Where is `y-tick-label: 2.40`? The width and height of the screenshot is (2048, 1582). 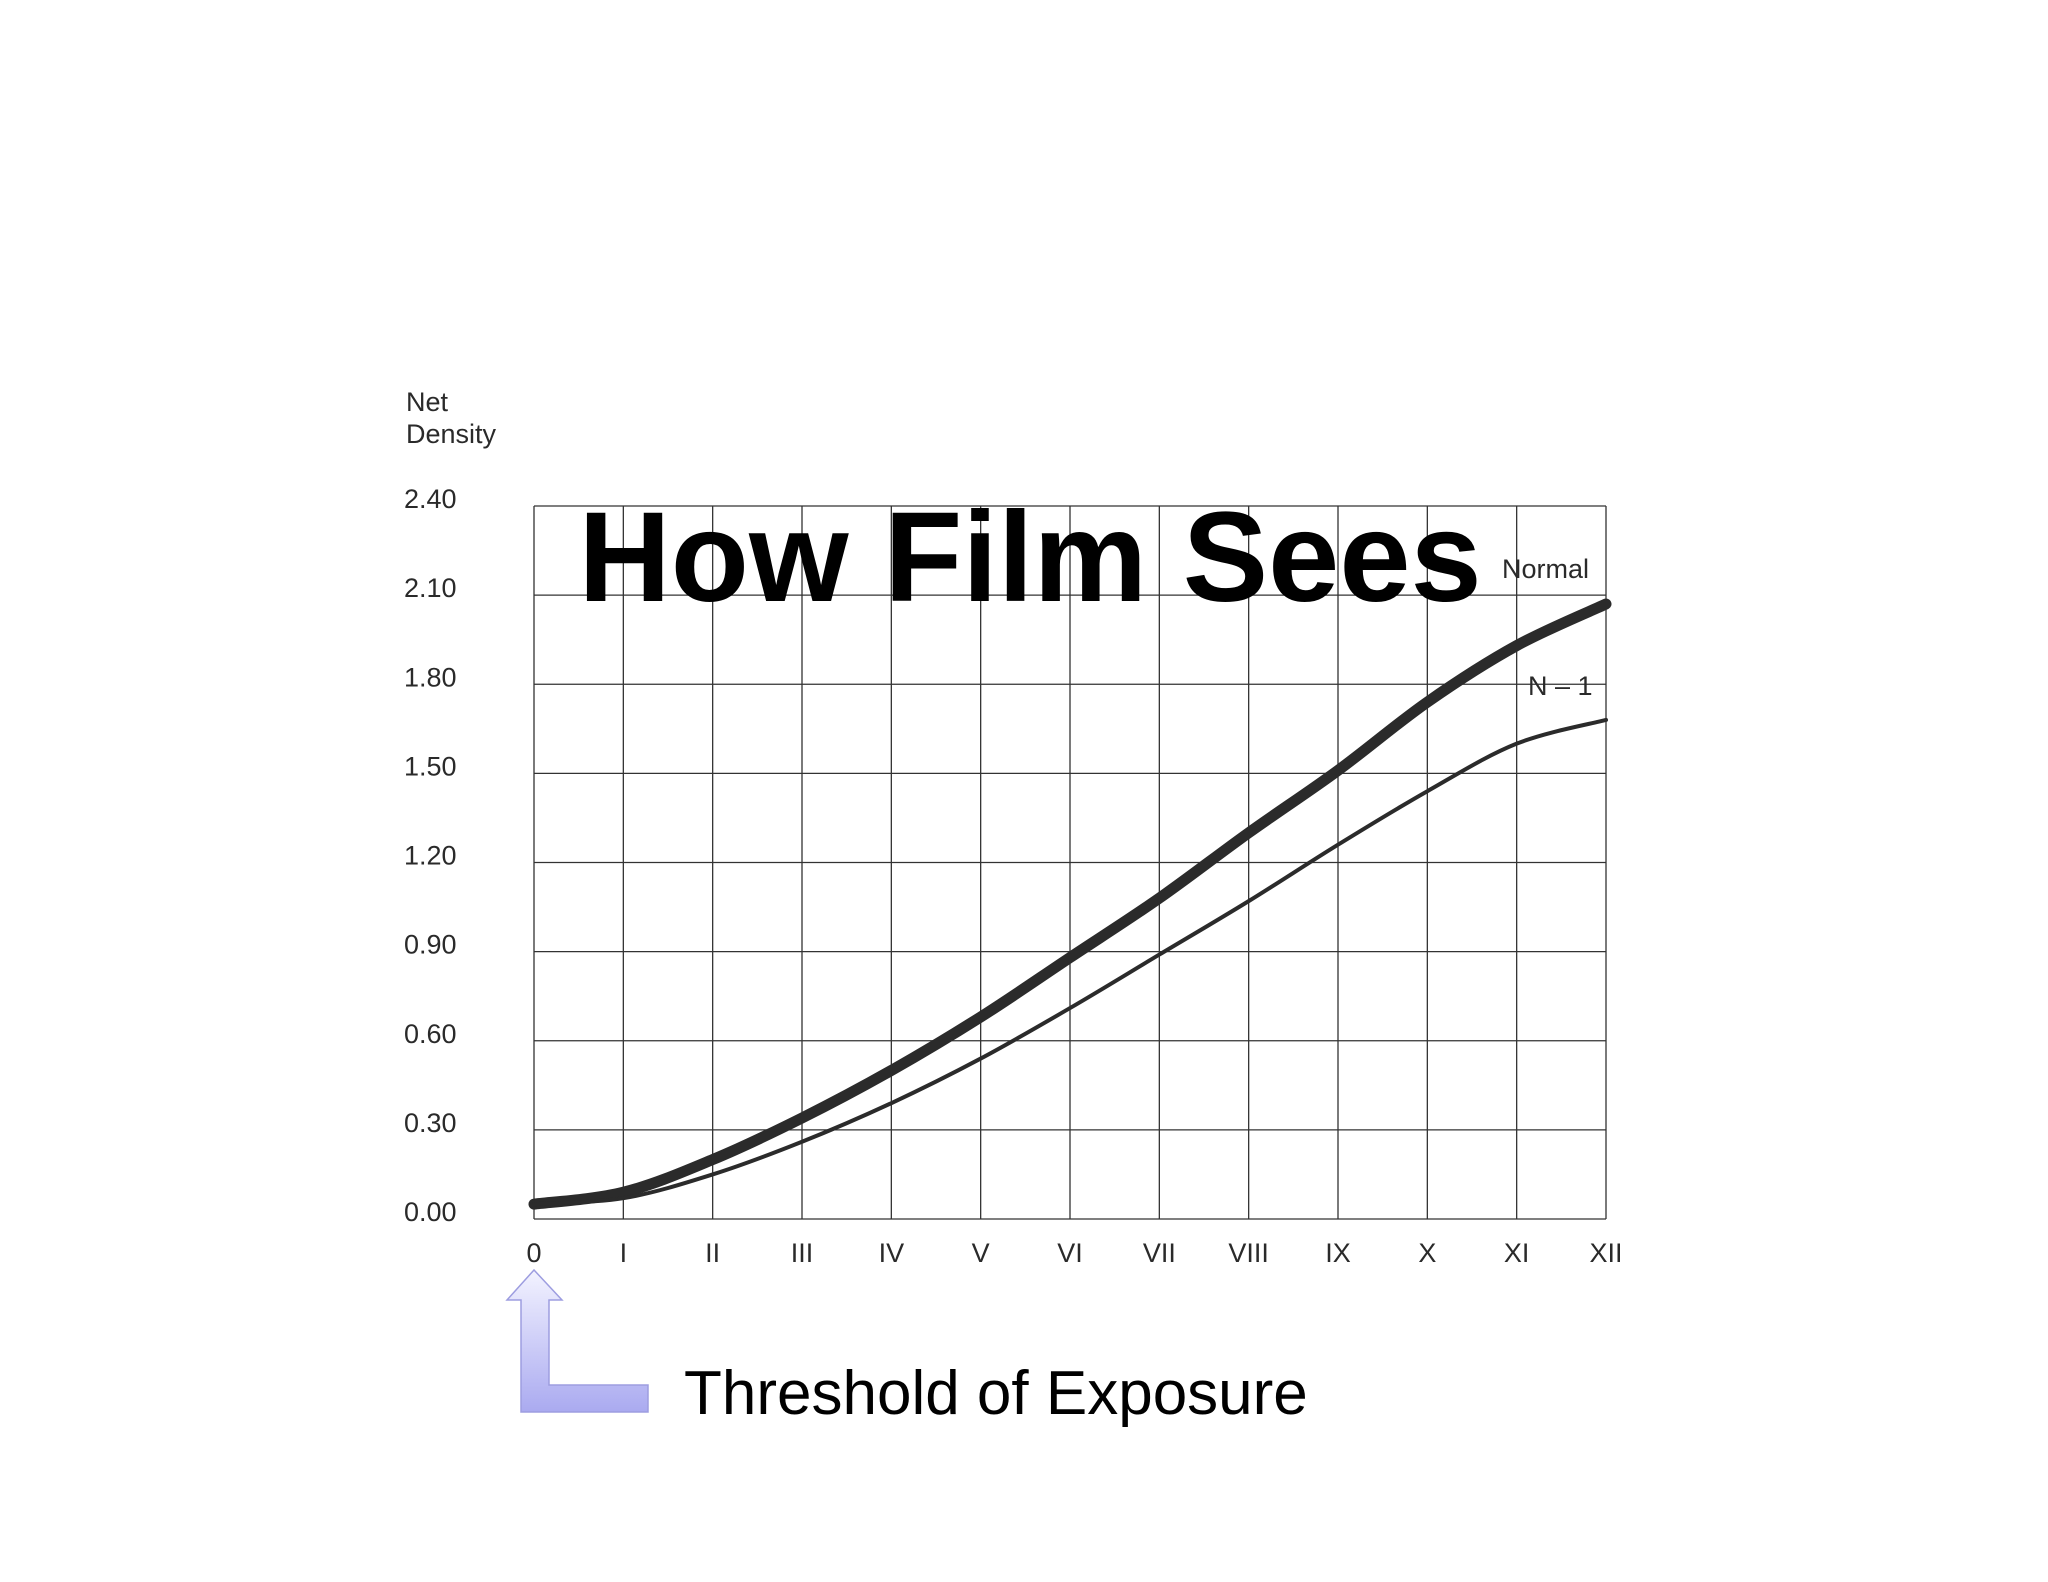 y-tick-label: 2.40 is located at coordinates (430, 499).